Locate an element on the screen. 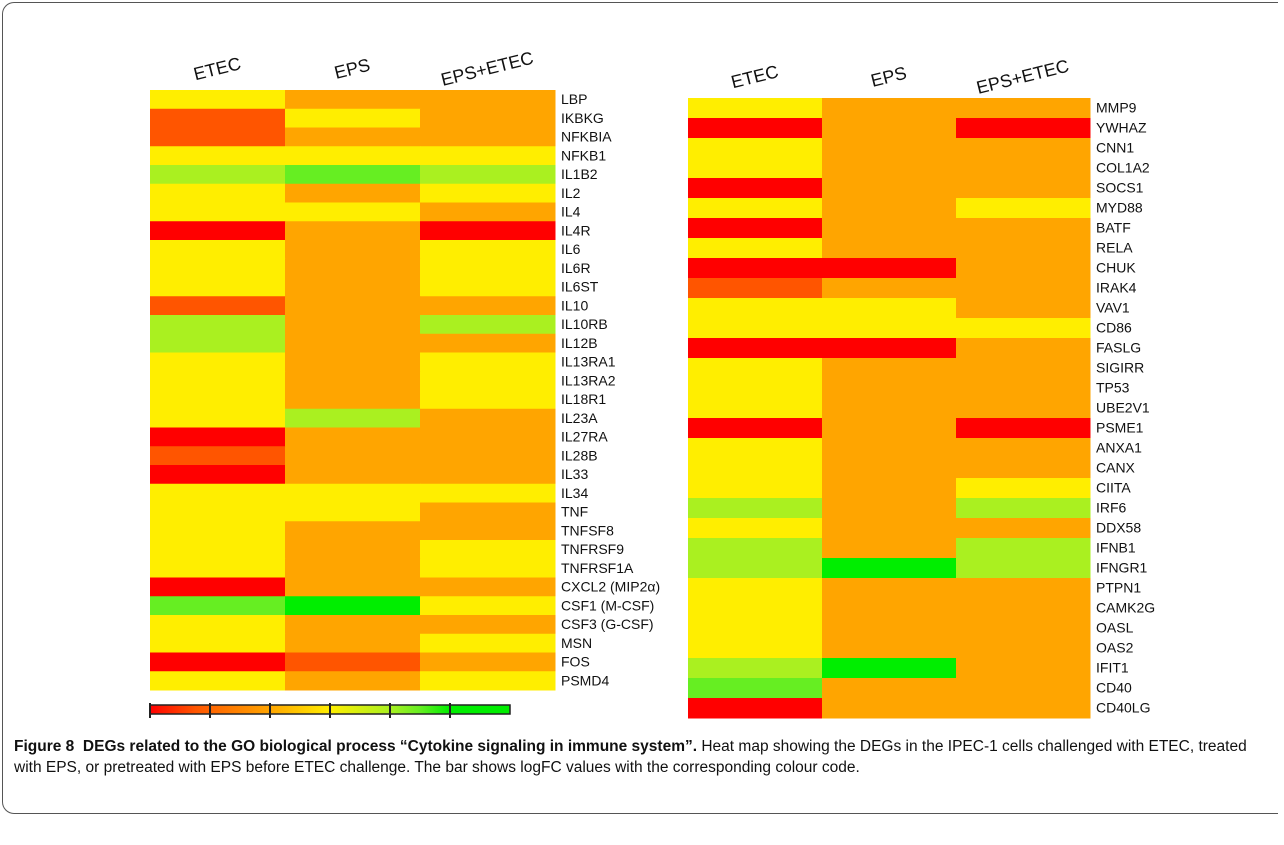 Image resolution: width=1284 pixels, height=845 pixels. row-label: IL10 is located at coordinates (574, 305).